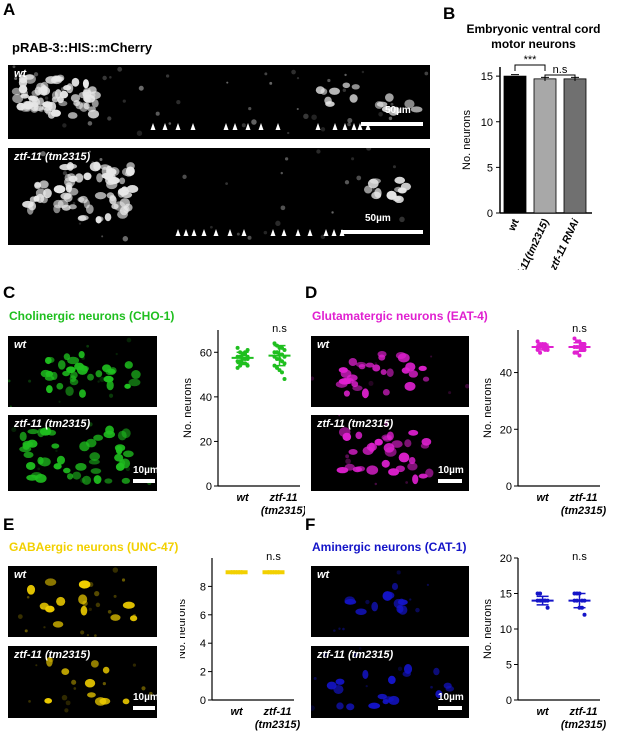 The width and height of the screenshot is (617, 739). What do you see at coordinates (284, 363) in the screenshot?
I see `data-point` at bounding box center [284, 363].